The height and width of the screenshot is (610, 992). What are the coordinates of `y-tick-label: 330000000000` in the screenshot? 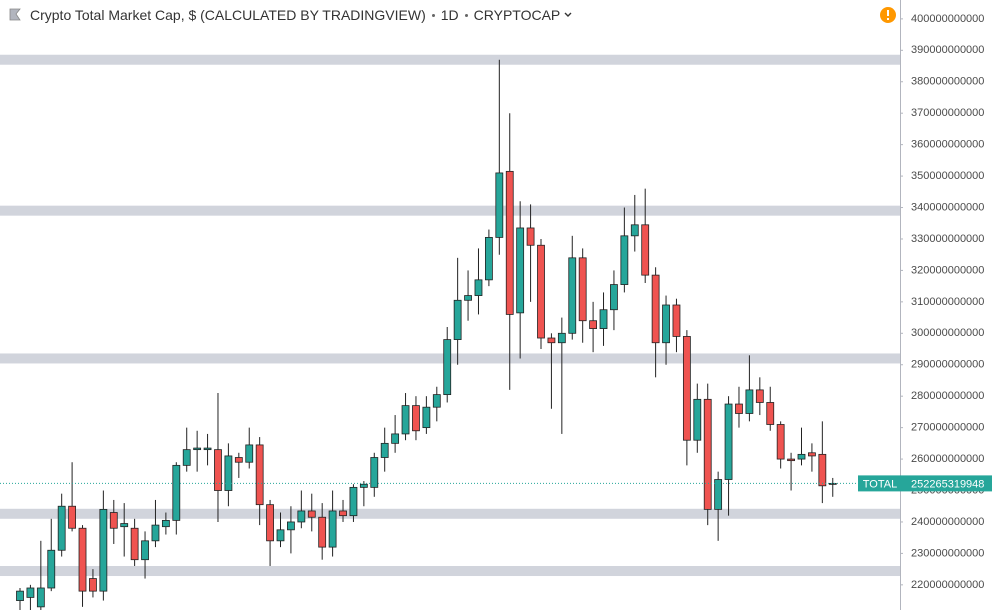 It's located at (947, 239).